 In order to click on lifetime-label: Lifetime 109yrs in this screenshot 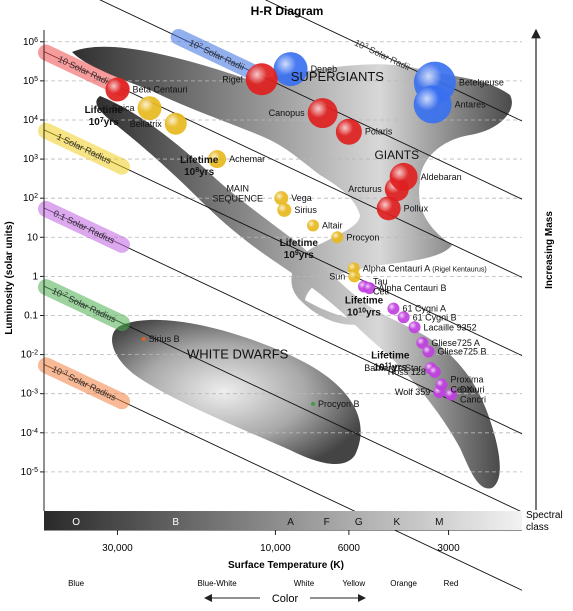, I will do `click(299, 249)`.